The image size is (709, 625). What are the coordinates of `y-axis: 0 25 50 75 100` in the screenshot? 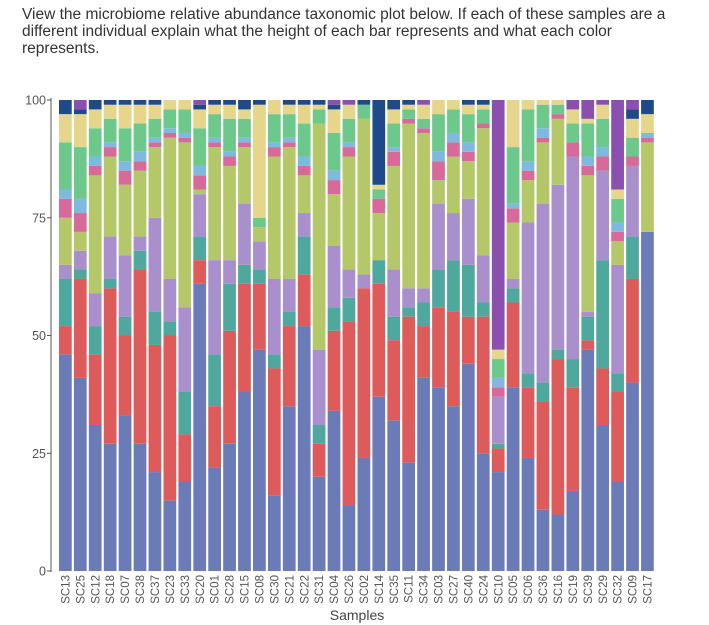 It's located at (38, 336).